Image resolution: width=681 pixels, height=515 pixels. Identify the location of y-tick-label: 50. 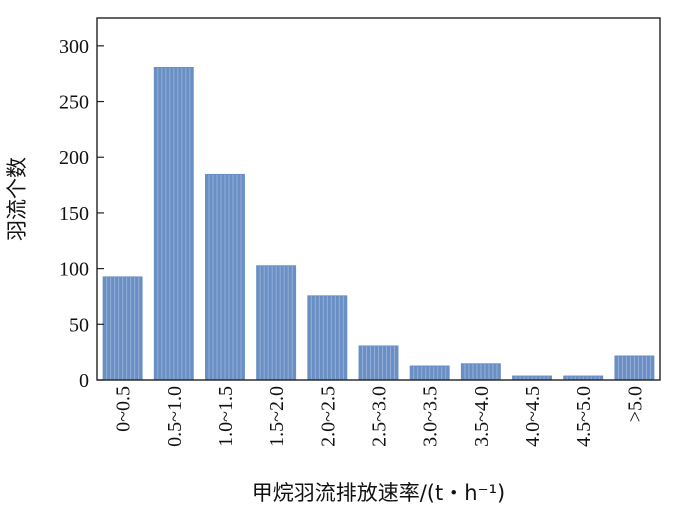
(79, 325).